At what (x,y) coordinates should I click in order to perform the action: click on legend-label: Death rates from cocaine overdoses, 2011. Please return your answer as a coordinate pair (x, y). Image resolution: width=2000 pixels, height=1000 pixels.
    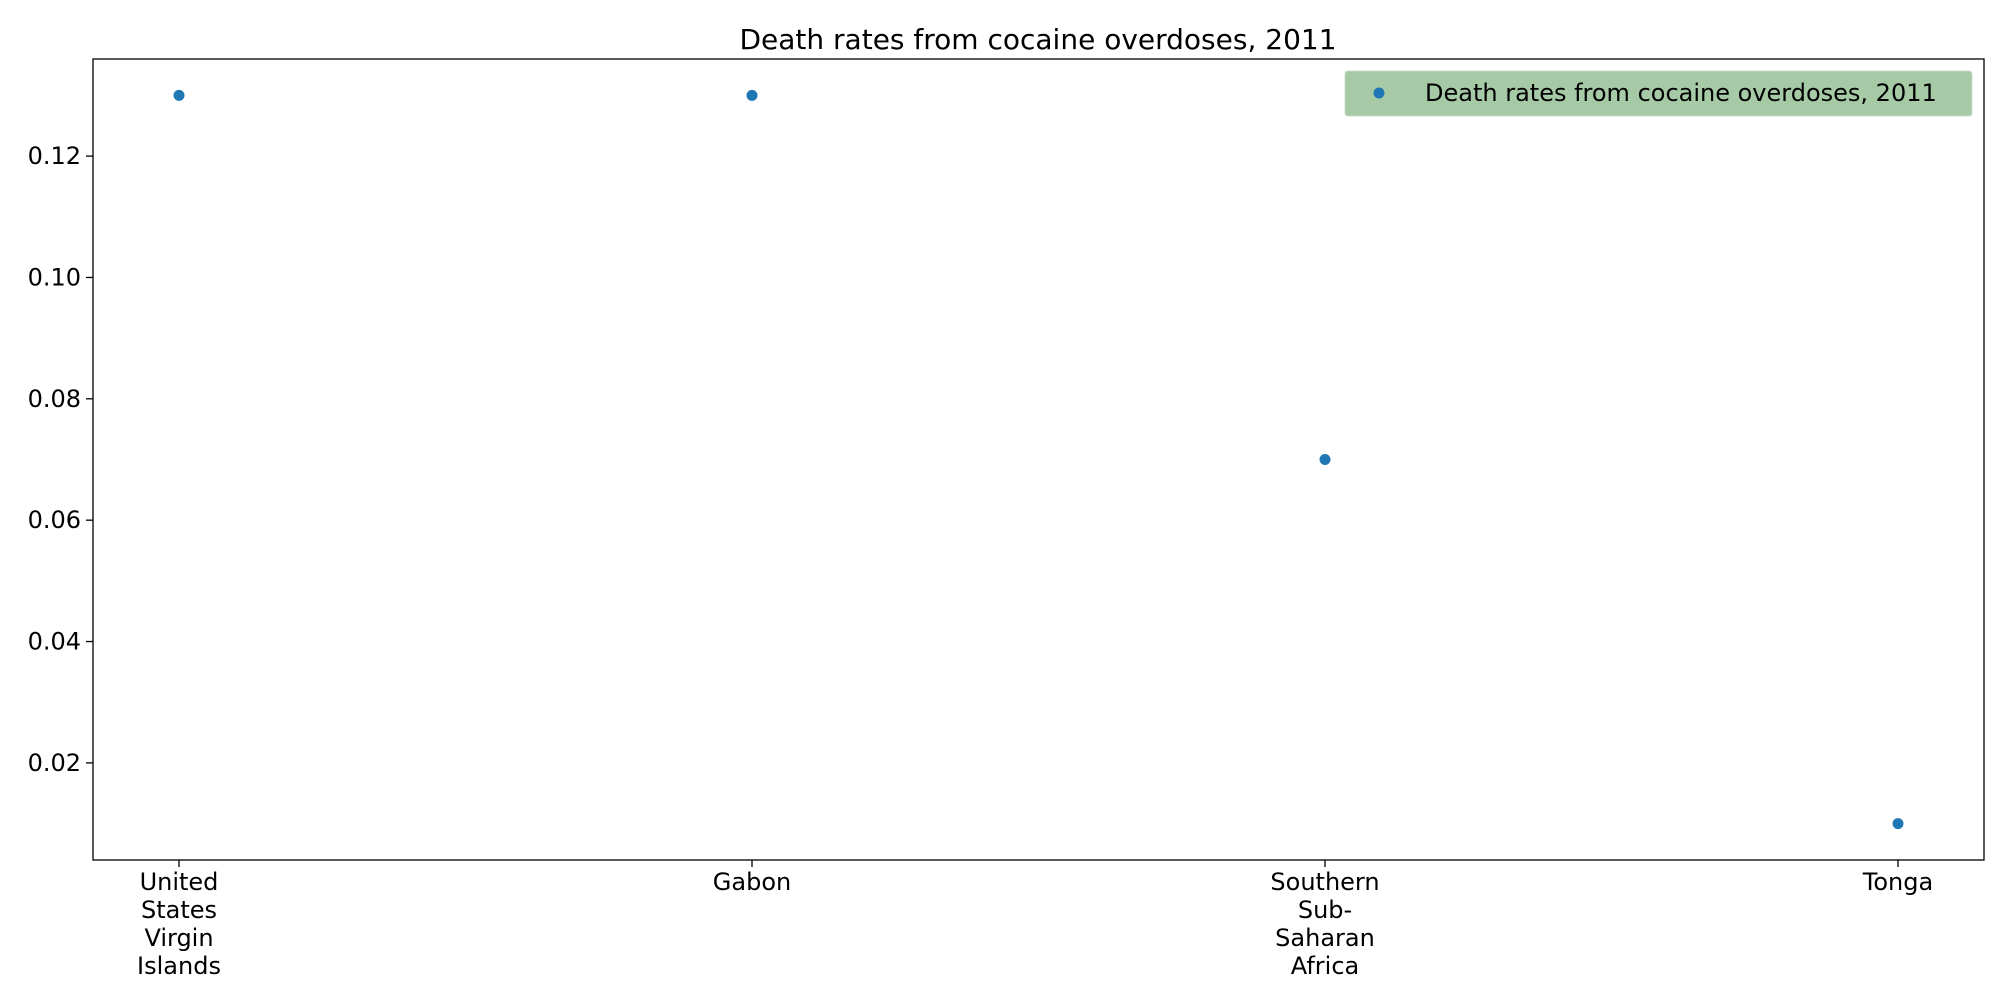
    Looking at the image, I should click on (1681, 93).